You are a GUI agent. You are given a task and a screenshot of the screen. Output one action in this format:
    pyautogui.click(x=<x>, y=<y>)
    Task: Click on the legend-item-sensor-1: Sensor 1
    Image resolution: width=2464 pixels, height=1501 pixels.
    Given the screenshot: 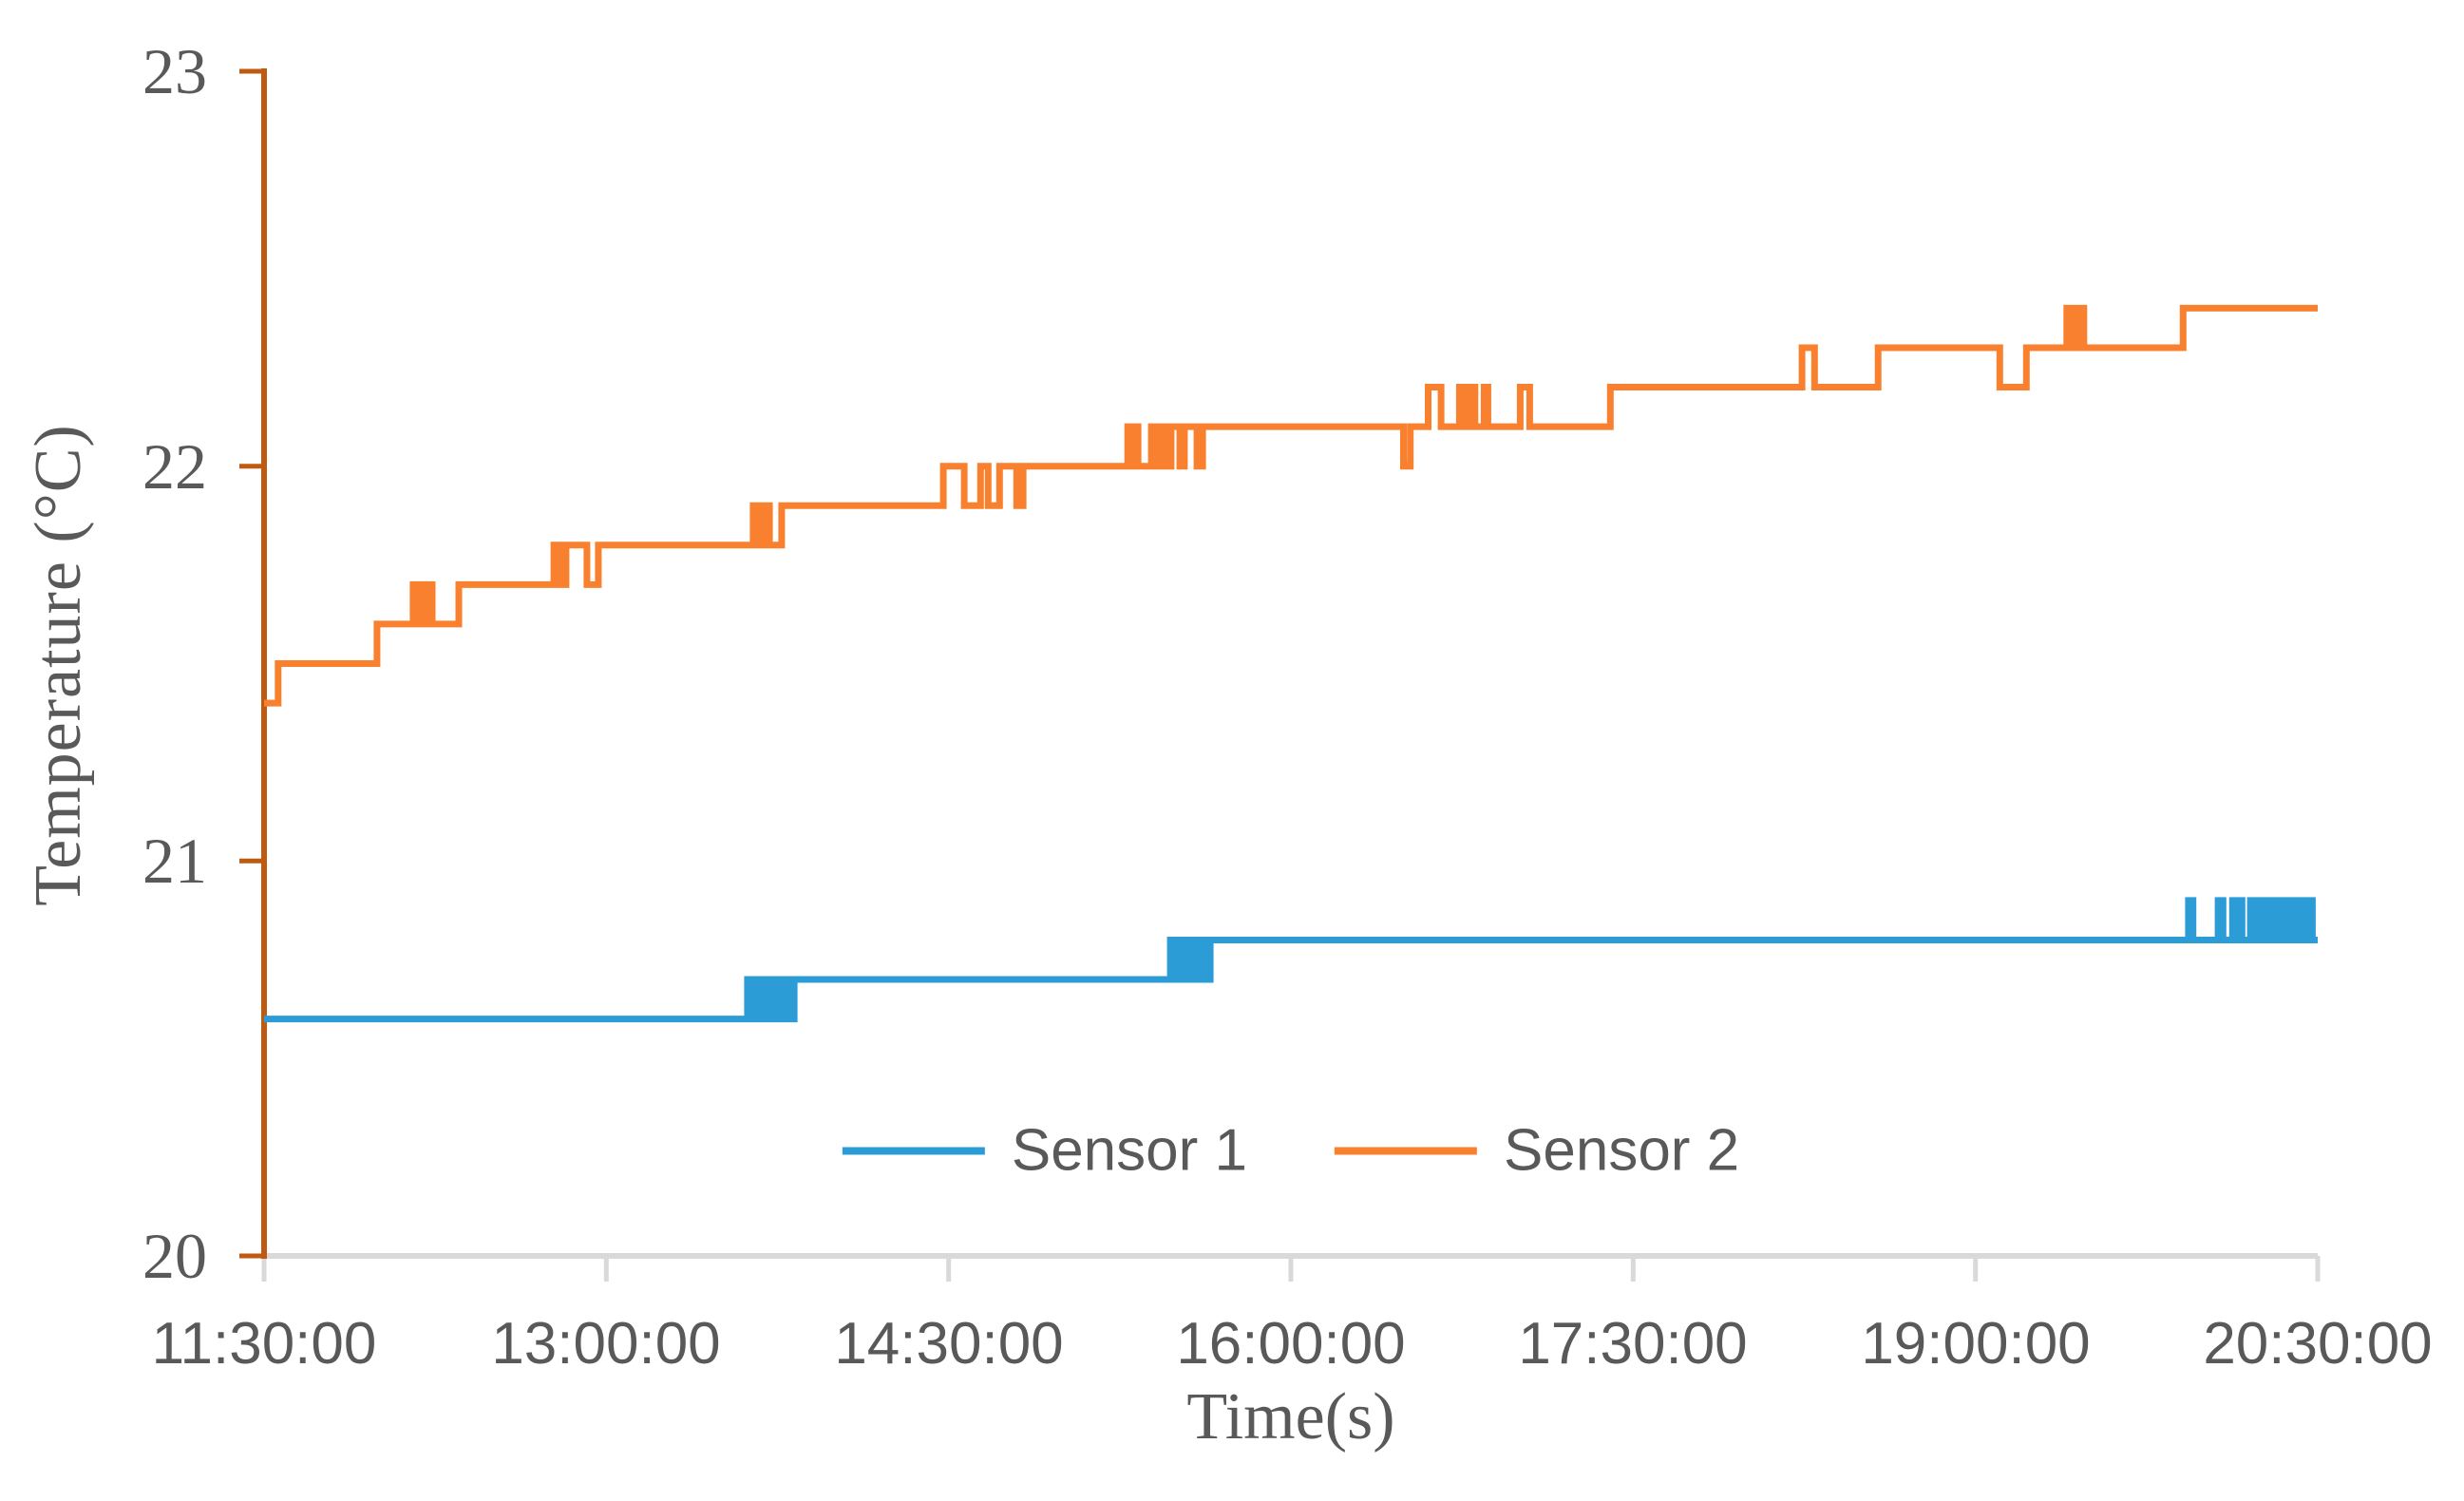 What is the action you would take?
    pyautogui.click(x=1044, y=1151)
    